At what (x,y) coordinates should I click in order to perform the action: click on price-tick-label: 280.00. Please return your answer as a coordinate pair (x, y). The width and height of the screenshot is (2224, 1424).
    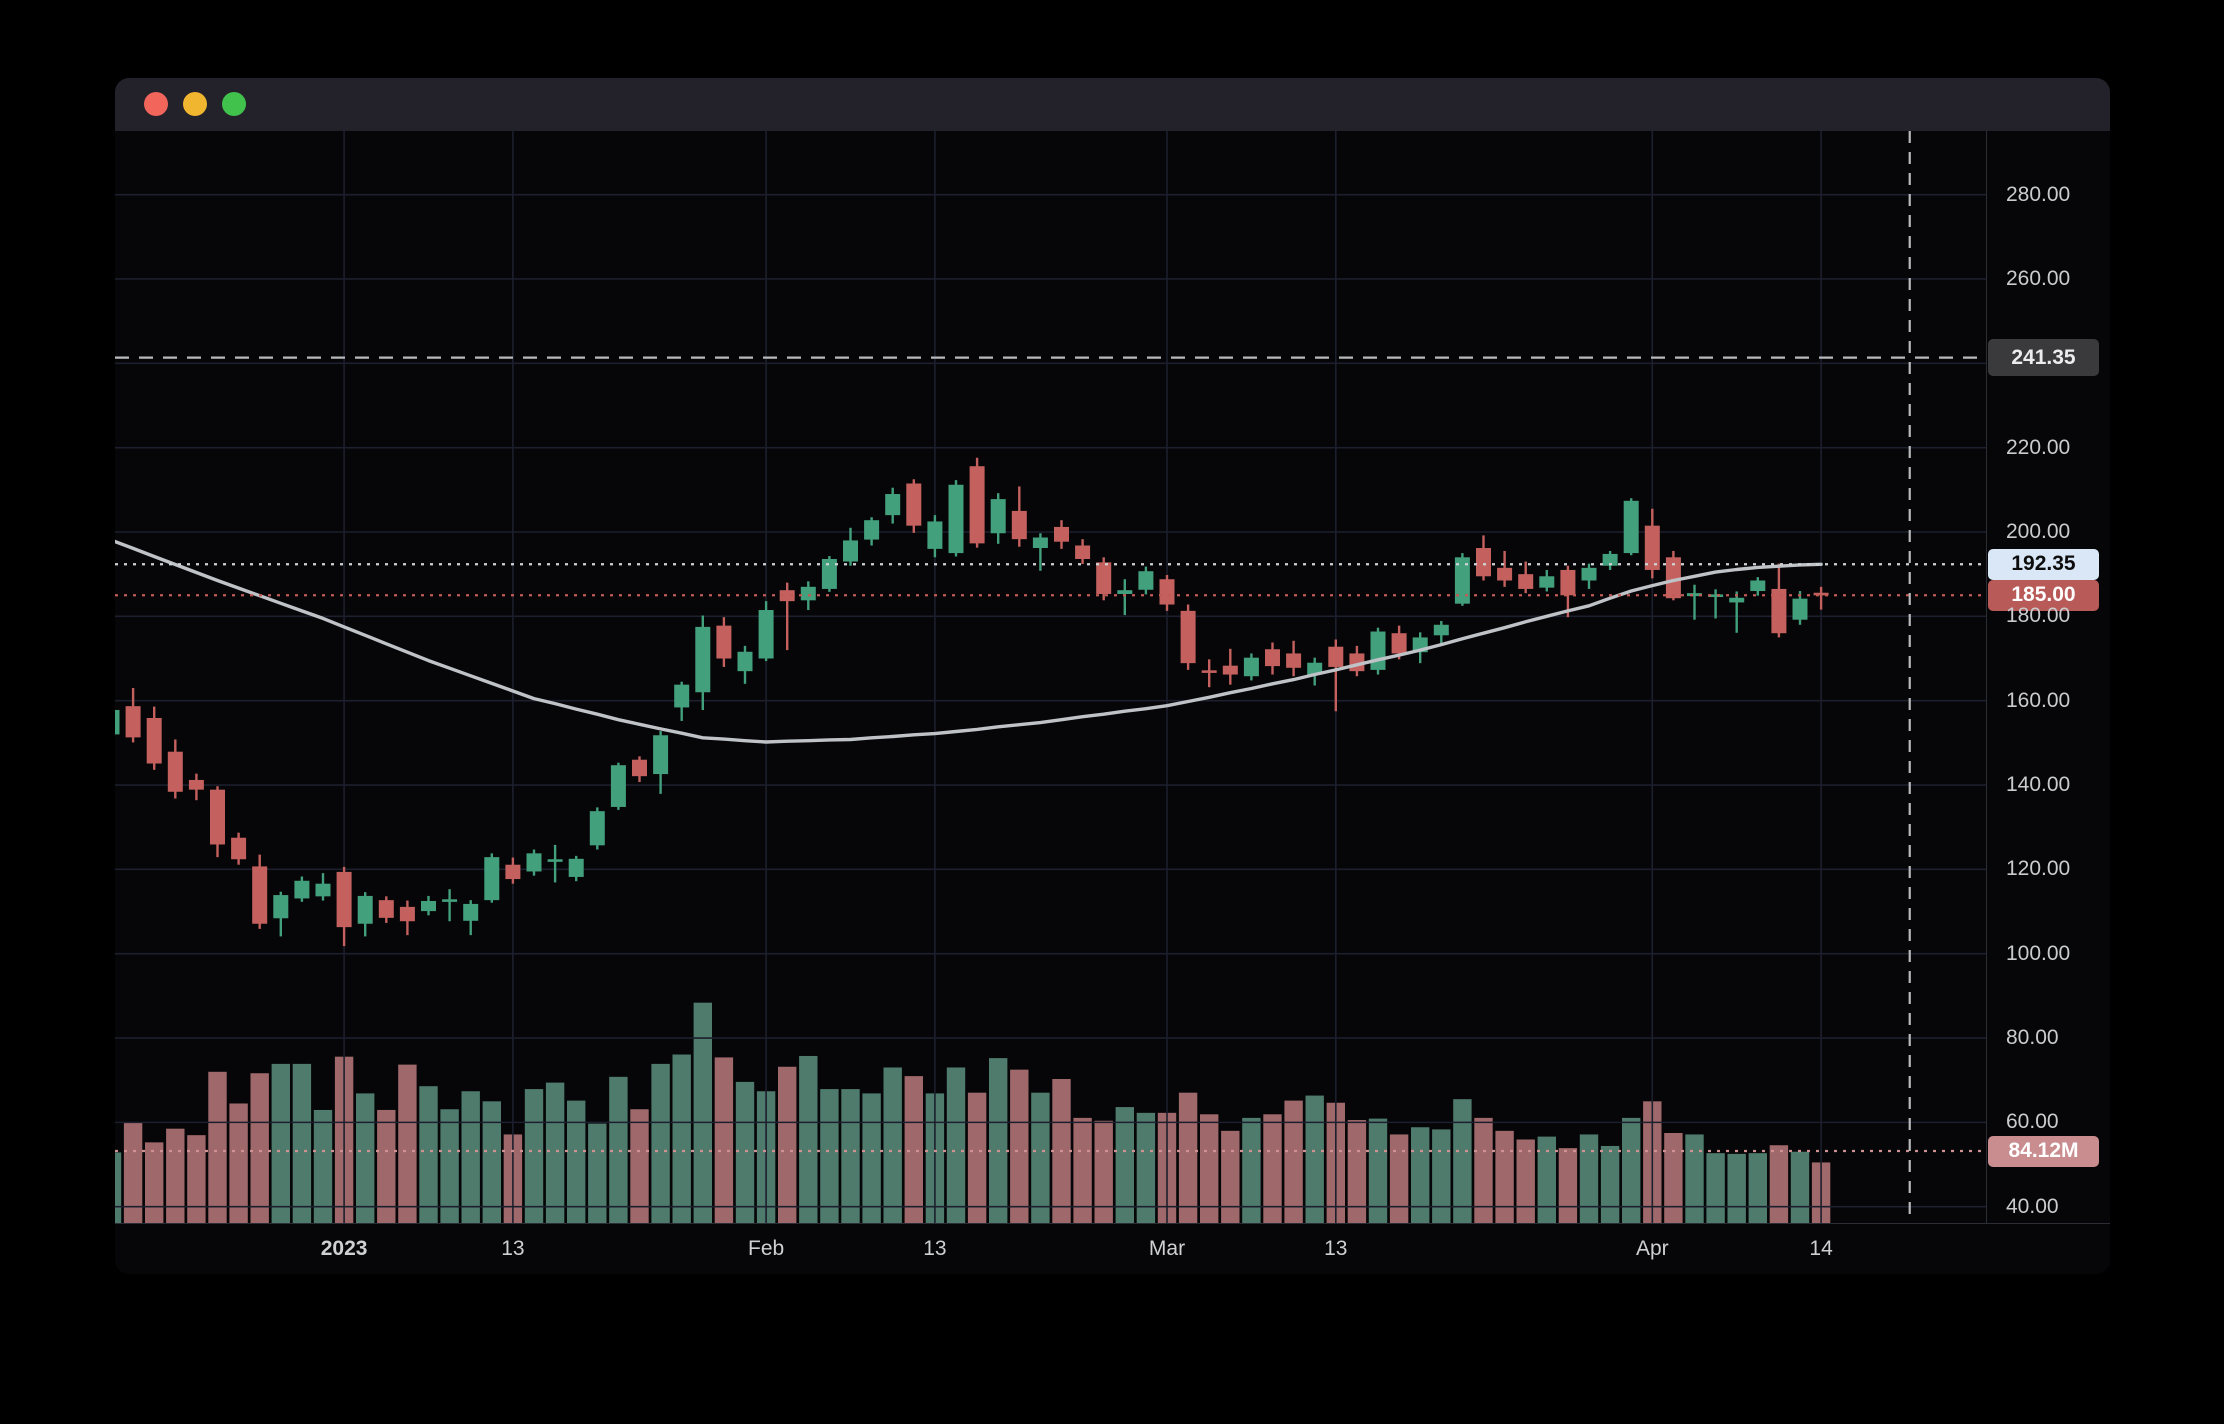
    Looking at the image, I should click on (2038, 194).